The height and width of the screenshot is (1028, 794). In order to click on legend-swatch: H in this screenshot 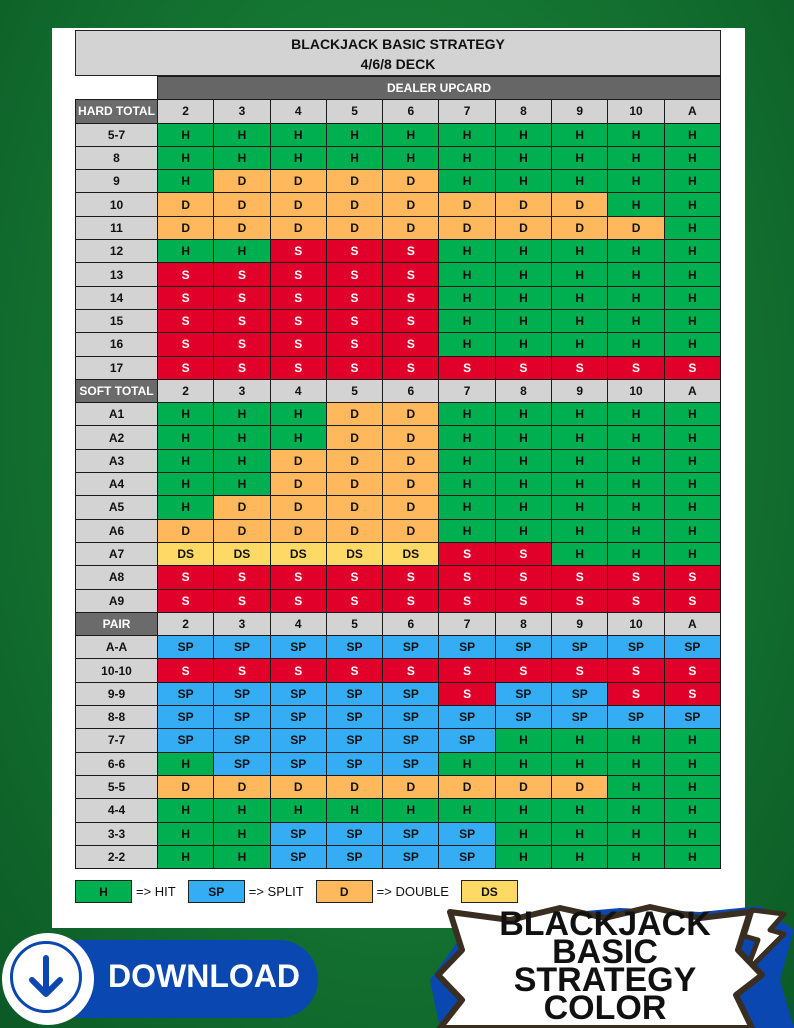, I will do `click(103, 891)`.